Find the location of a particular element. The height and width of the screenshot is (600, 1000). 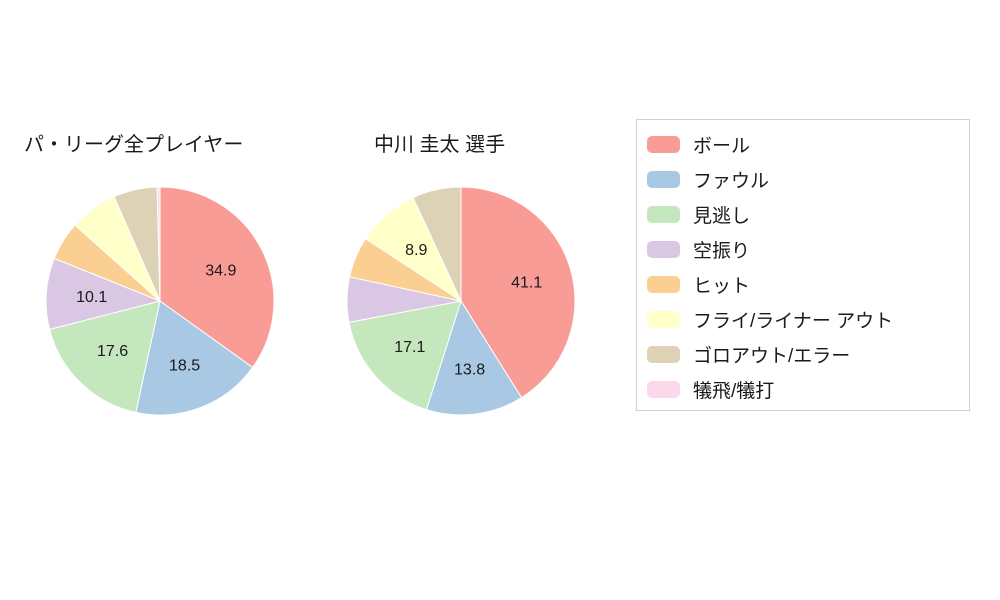

right-pie-chart: 41.1 13.8 17.1 8.9 is located at coordinates (461, 301).